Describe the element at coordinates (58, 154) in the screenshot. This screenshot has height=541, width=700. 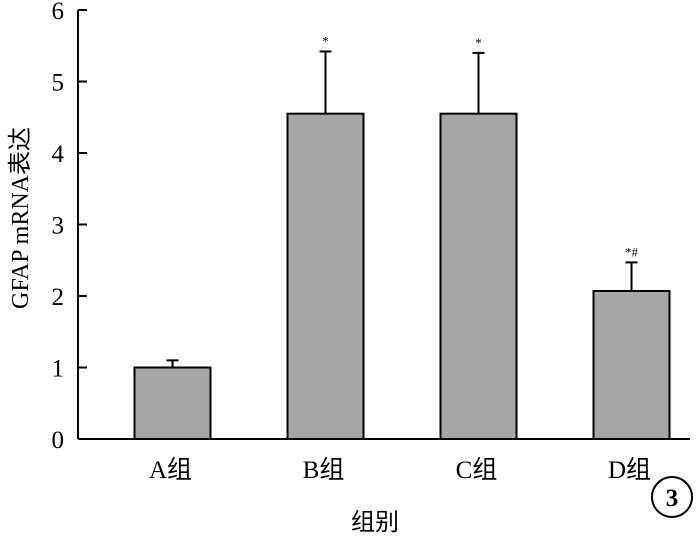
I see `y-tick-label: 4` at that location.